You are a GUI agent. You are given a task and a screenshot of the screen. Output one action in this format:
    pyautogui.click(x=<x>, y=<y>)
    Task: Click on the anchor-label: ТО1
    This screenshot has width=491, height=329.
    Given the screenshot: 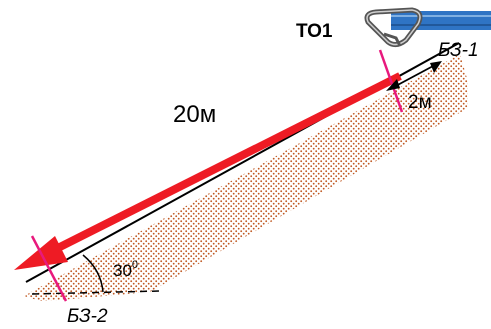 What is the action you would take?
    pyautogui.click(x=314, y=31)
    